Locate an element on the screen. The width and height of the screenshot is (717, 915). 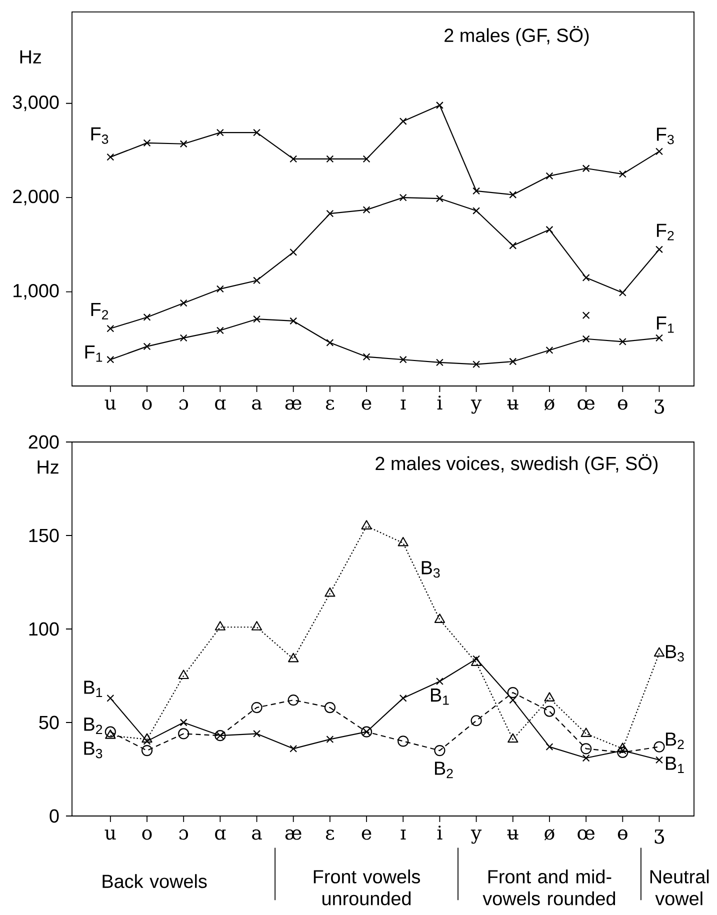
y-tick-label: 200 is located at coordinates (43, 442).